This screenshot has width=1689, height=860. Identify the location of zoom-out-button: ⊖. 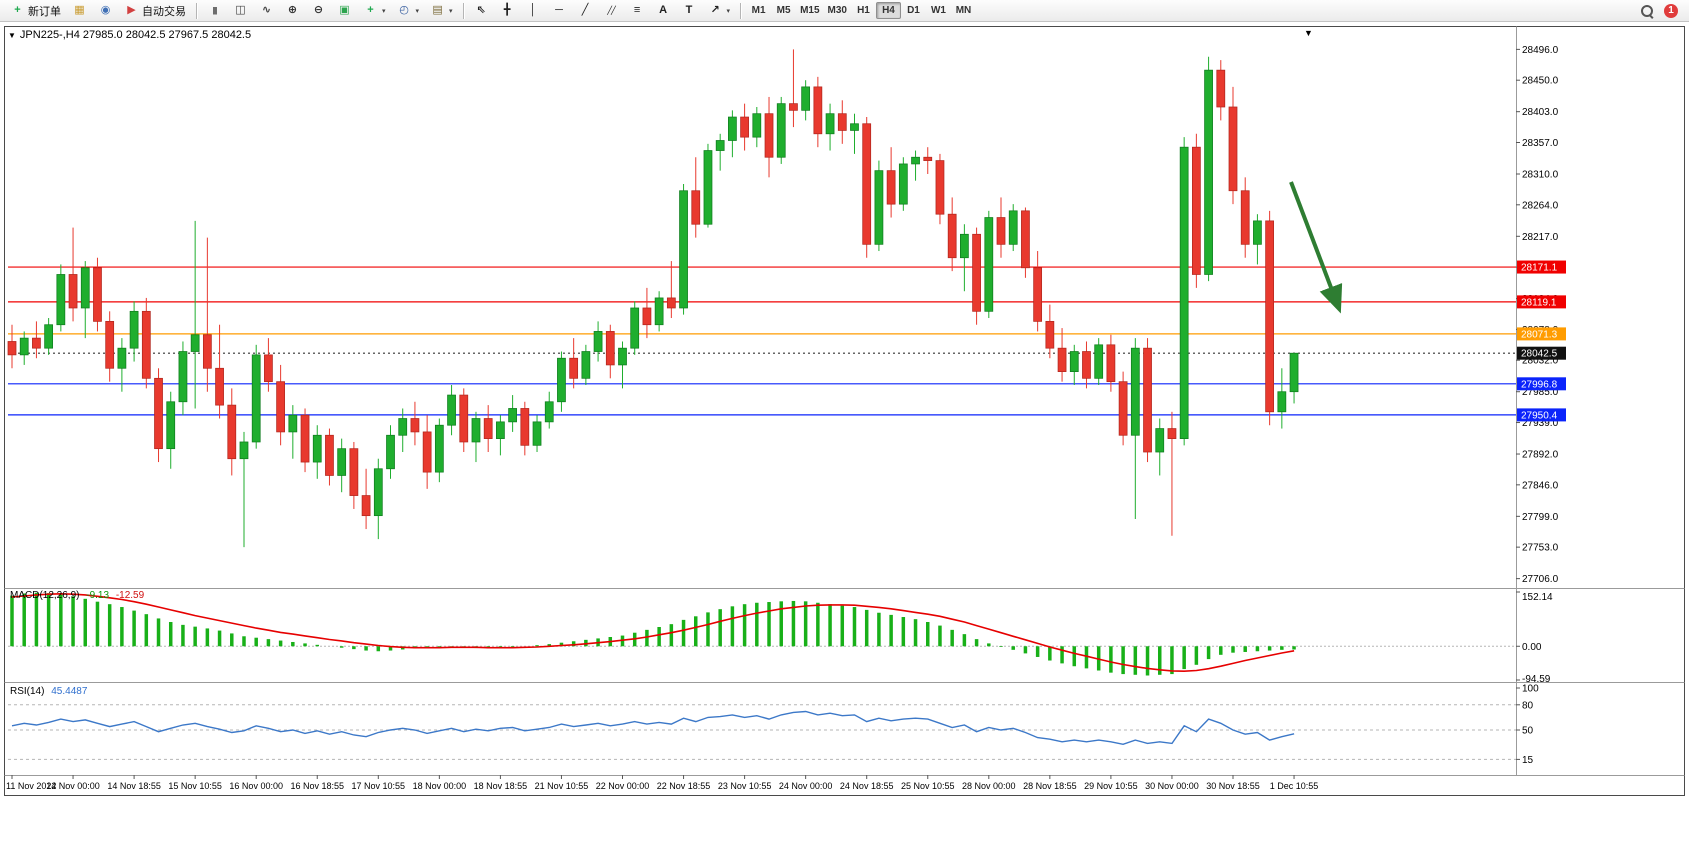
(318, 11).